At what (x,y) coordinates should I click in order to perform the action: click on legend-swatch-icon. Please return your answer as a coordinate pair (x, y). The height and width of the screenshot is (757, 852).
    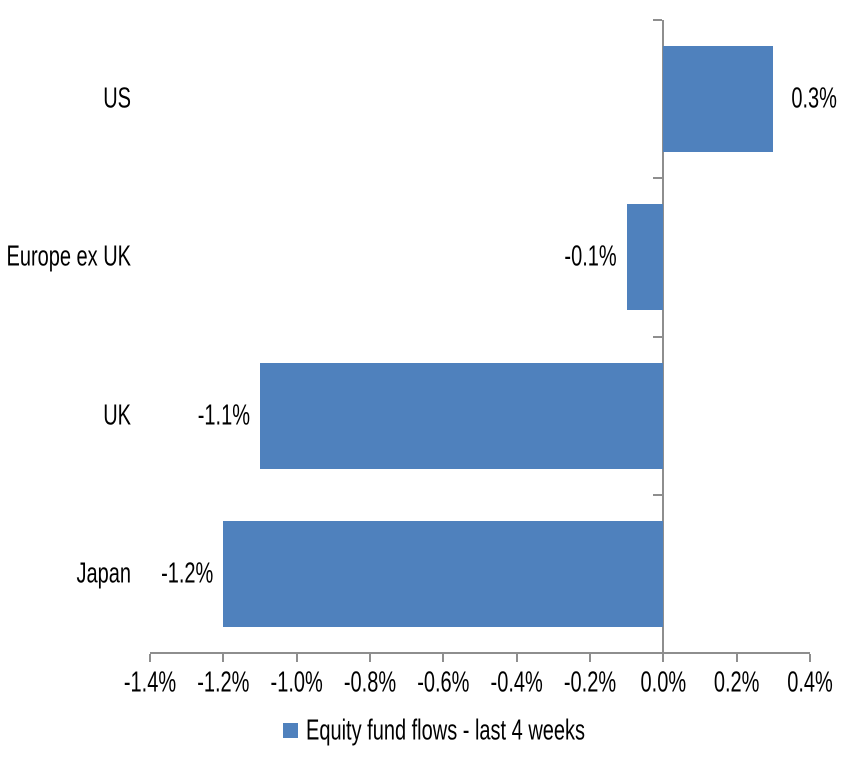
    Looking at the image, I should click on (290, 730).